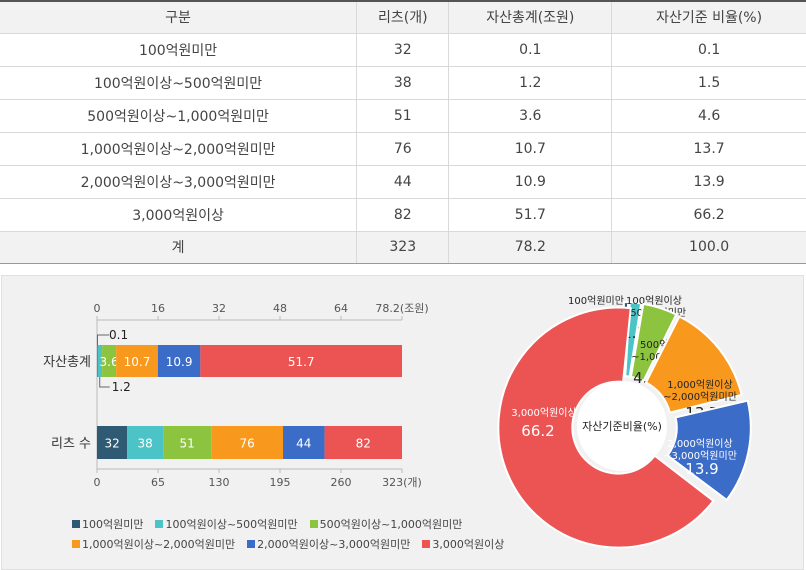  I want to click on cell-ratio: 4.6, so click(708, 116).